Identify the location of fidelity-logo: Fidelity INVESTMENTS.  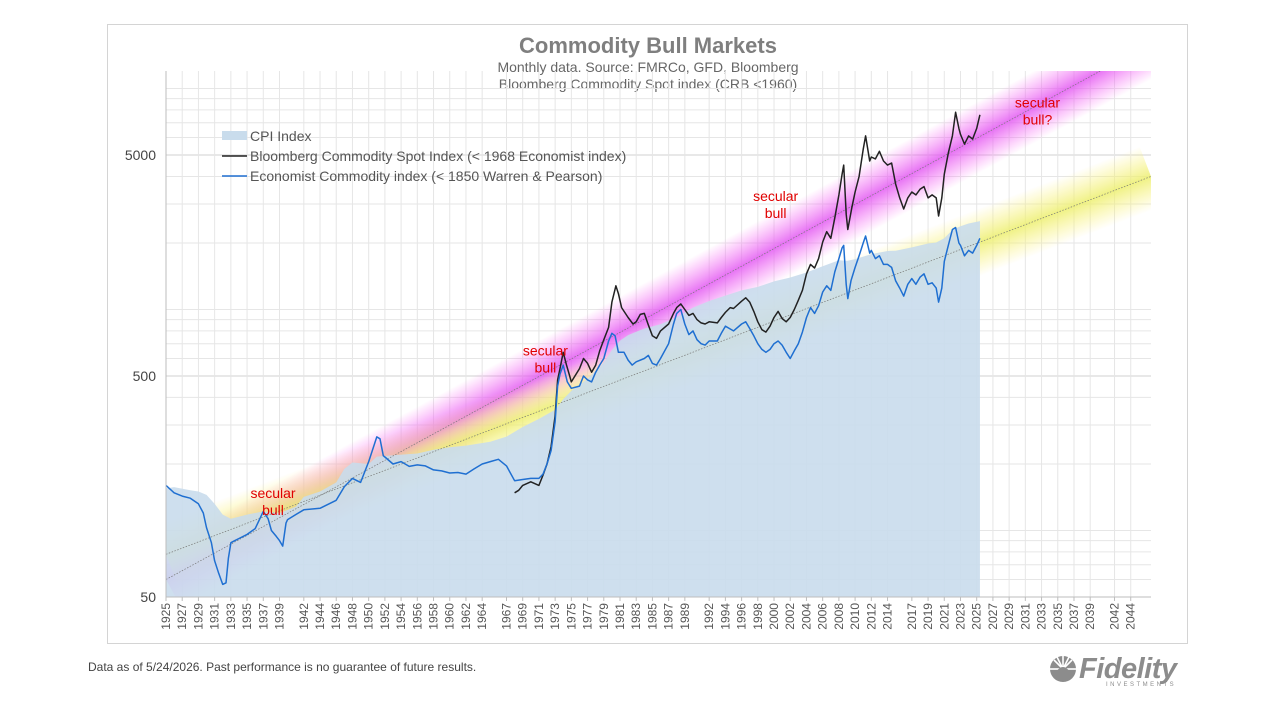
(1114, 670).